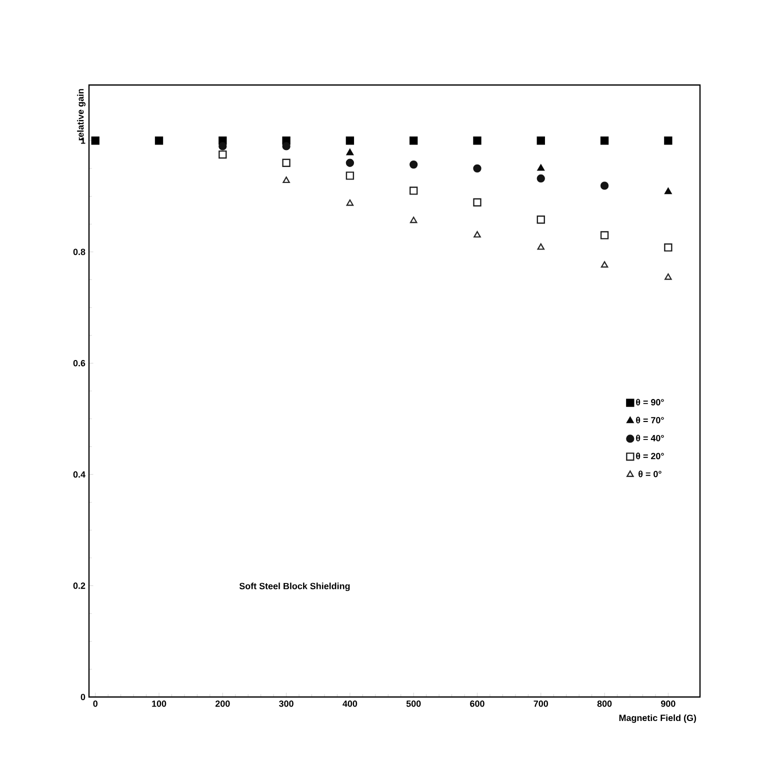  I want to click on annotation: Soft Steel Block Shielding, so click(294, 587).